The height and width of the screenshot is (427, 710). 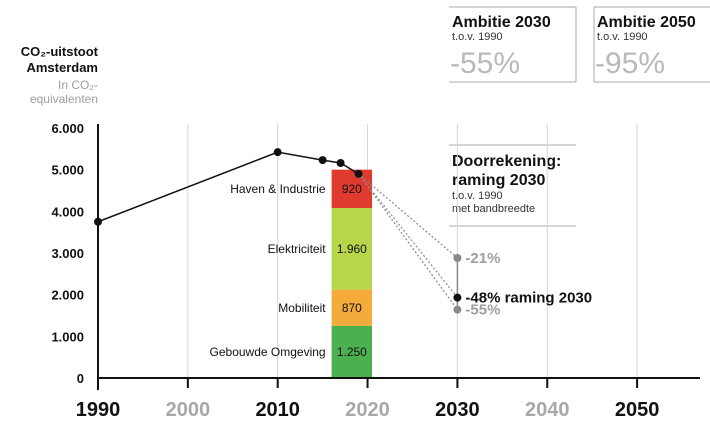 What do you see at coordinates (278, 189) in the screenshot?
I see `bar-segment-label: Haven & Industrie` at bounding box center [278, 189].